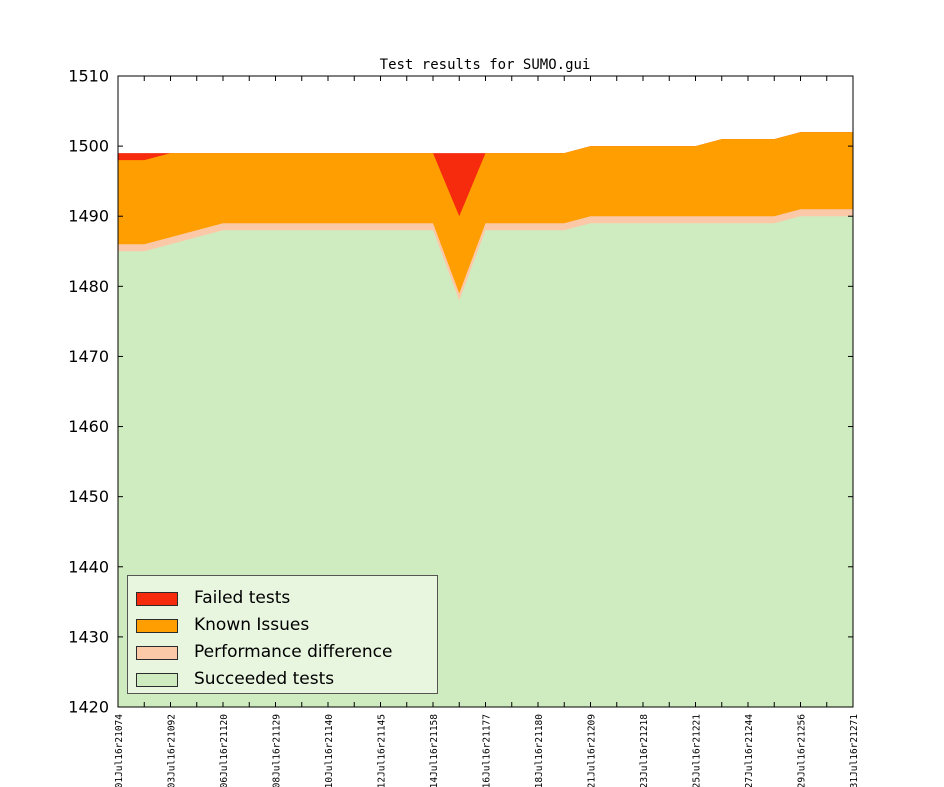 The height and width of the screenshot is (787, 944). I want to click on x-tick-label: 10Jul16r21140, so click(329, 750).